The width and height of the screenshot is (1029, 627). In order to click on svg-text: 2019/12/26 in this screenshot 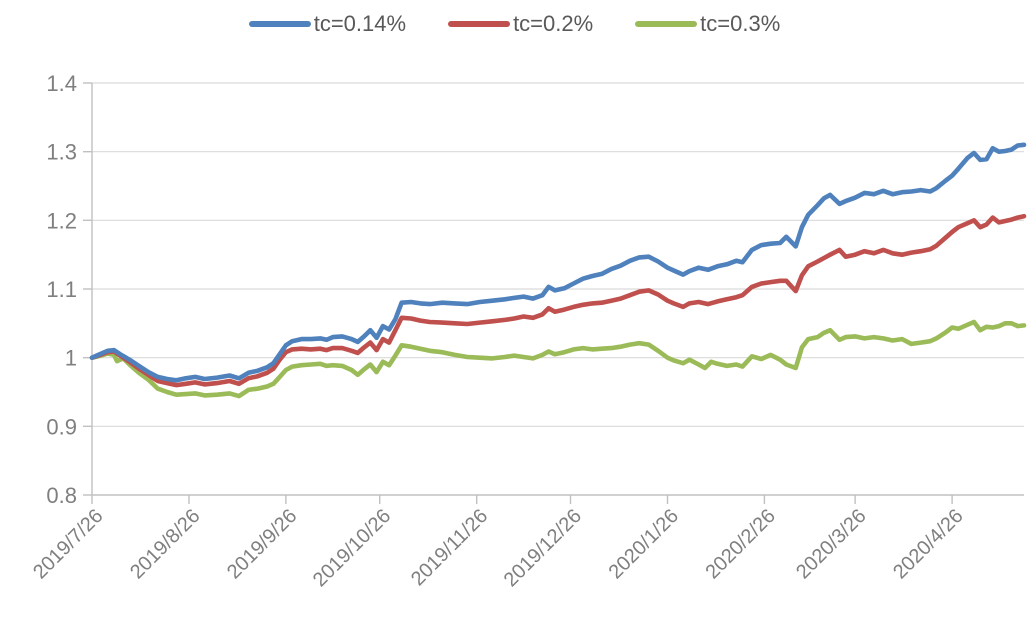, I will do `click(543, 548)`.